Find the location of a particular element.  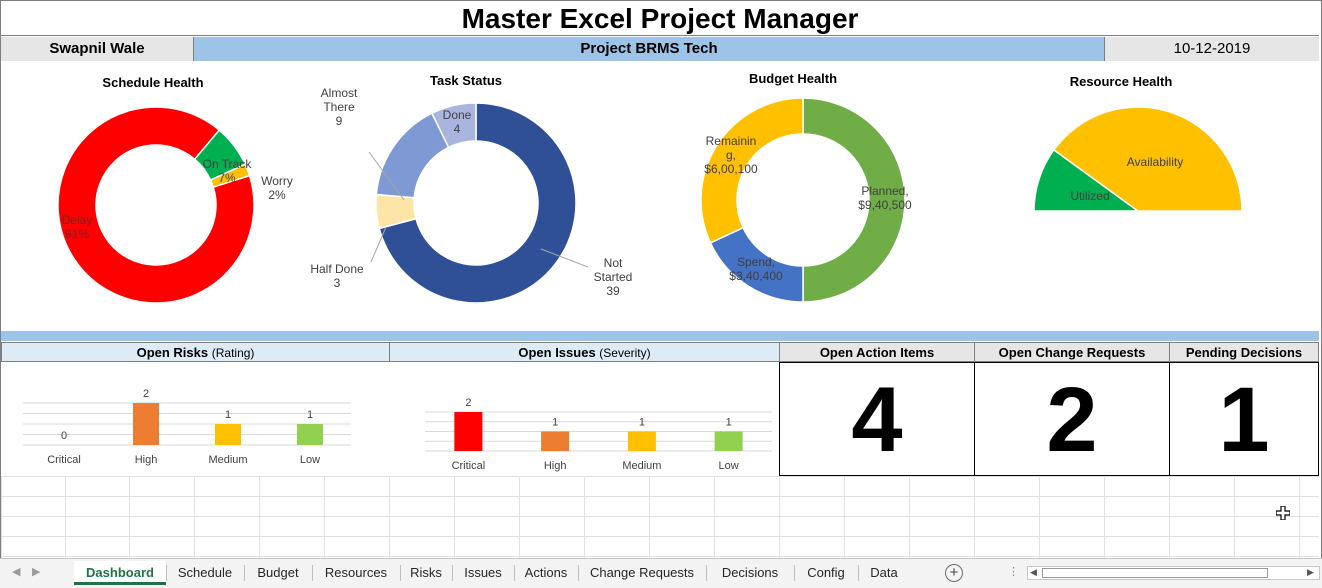

scroll-right-icon: ▶ is located at coordinates (1310, 572).